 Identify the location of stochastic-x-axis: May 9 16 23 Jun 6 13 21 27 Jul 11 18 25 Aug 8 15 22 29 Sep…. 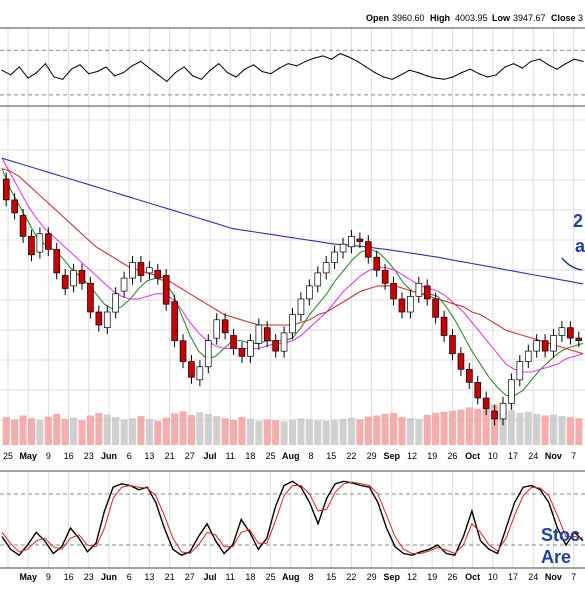
(297, 577).